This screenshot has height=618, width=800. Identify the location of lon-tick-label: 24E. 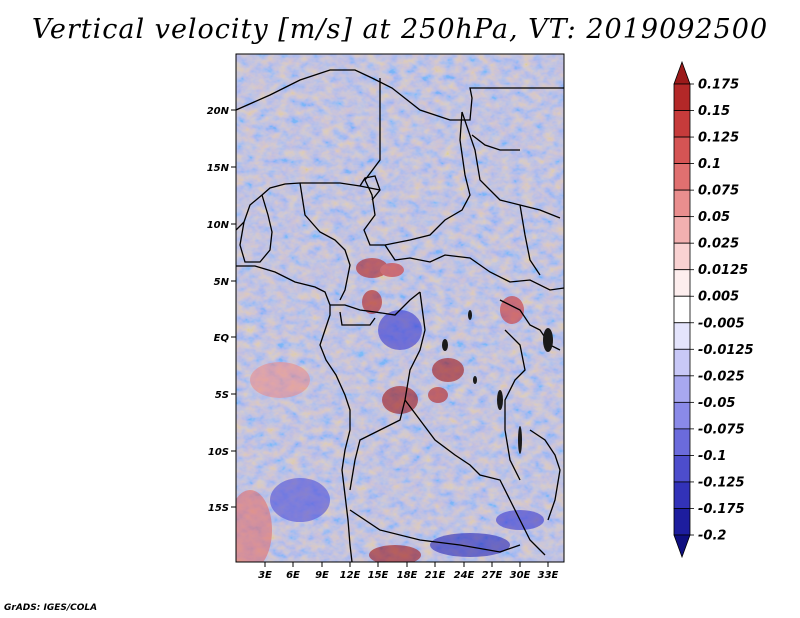
(464, 575).